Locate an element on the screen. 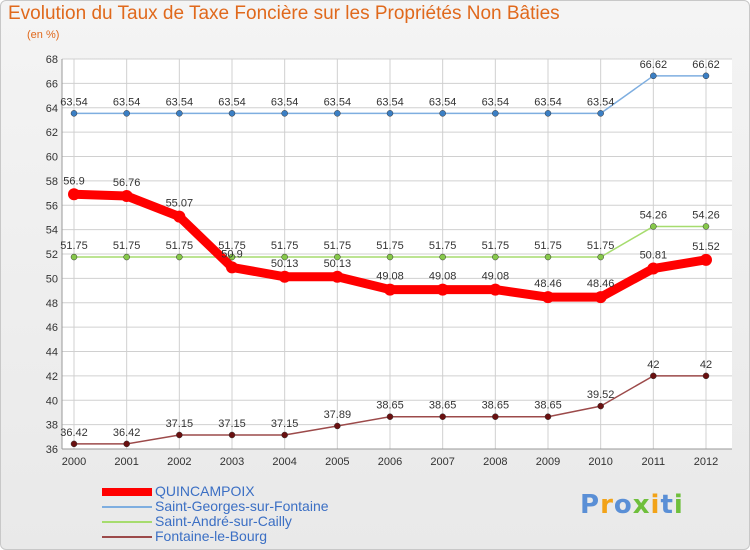  data-label: 39.52 is located at coordinates (601, 395).